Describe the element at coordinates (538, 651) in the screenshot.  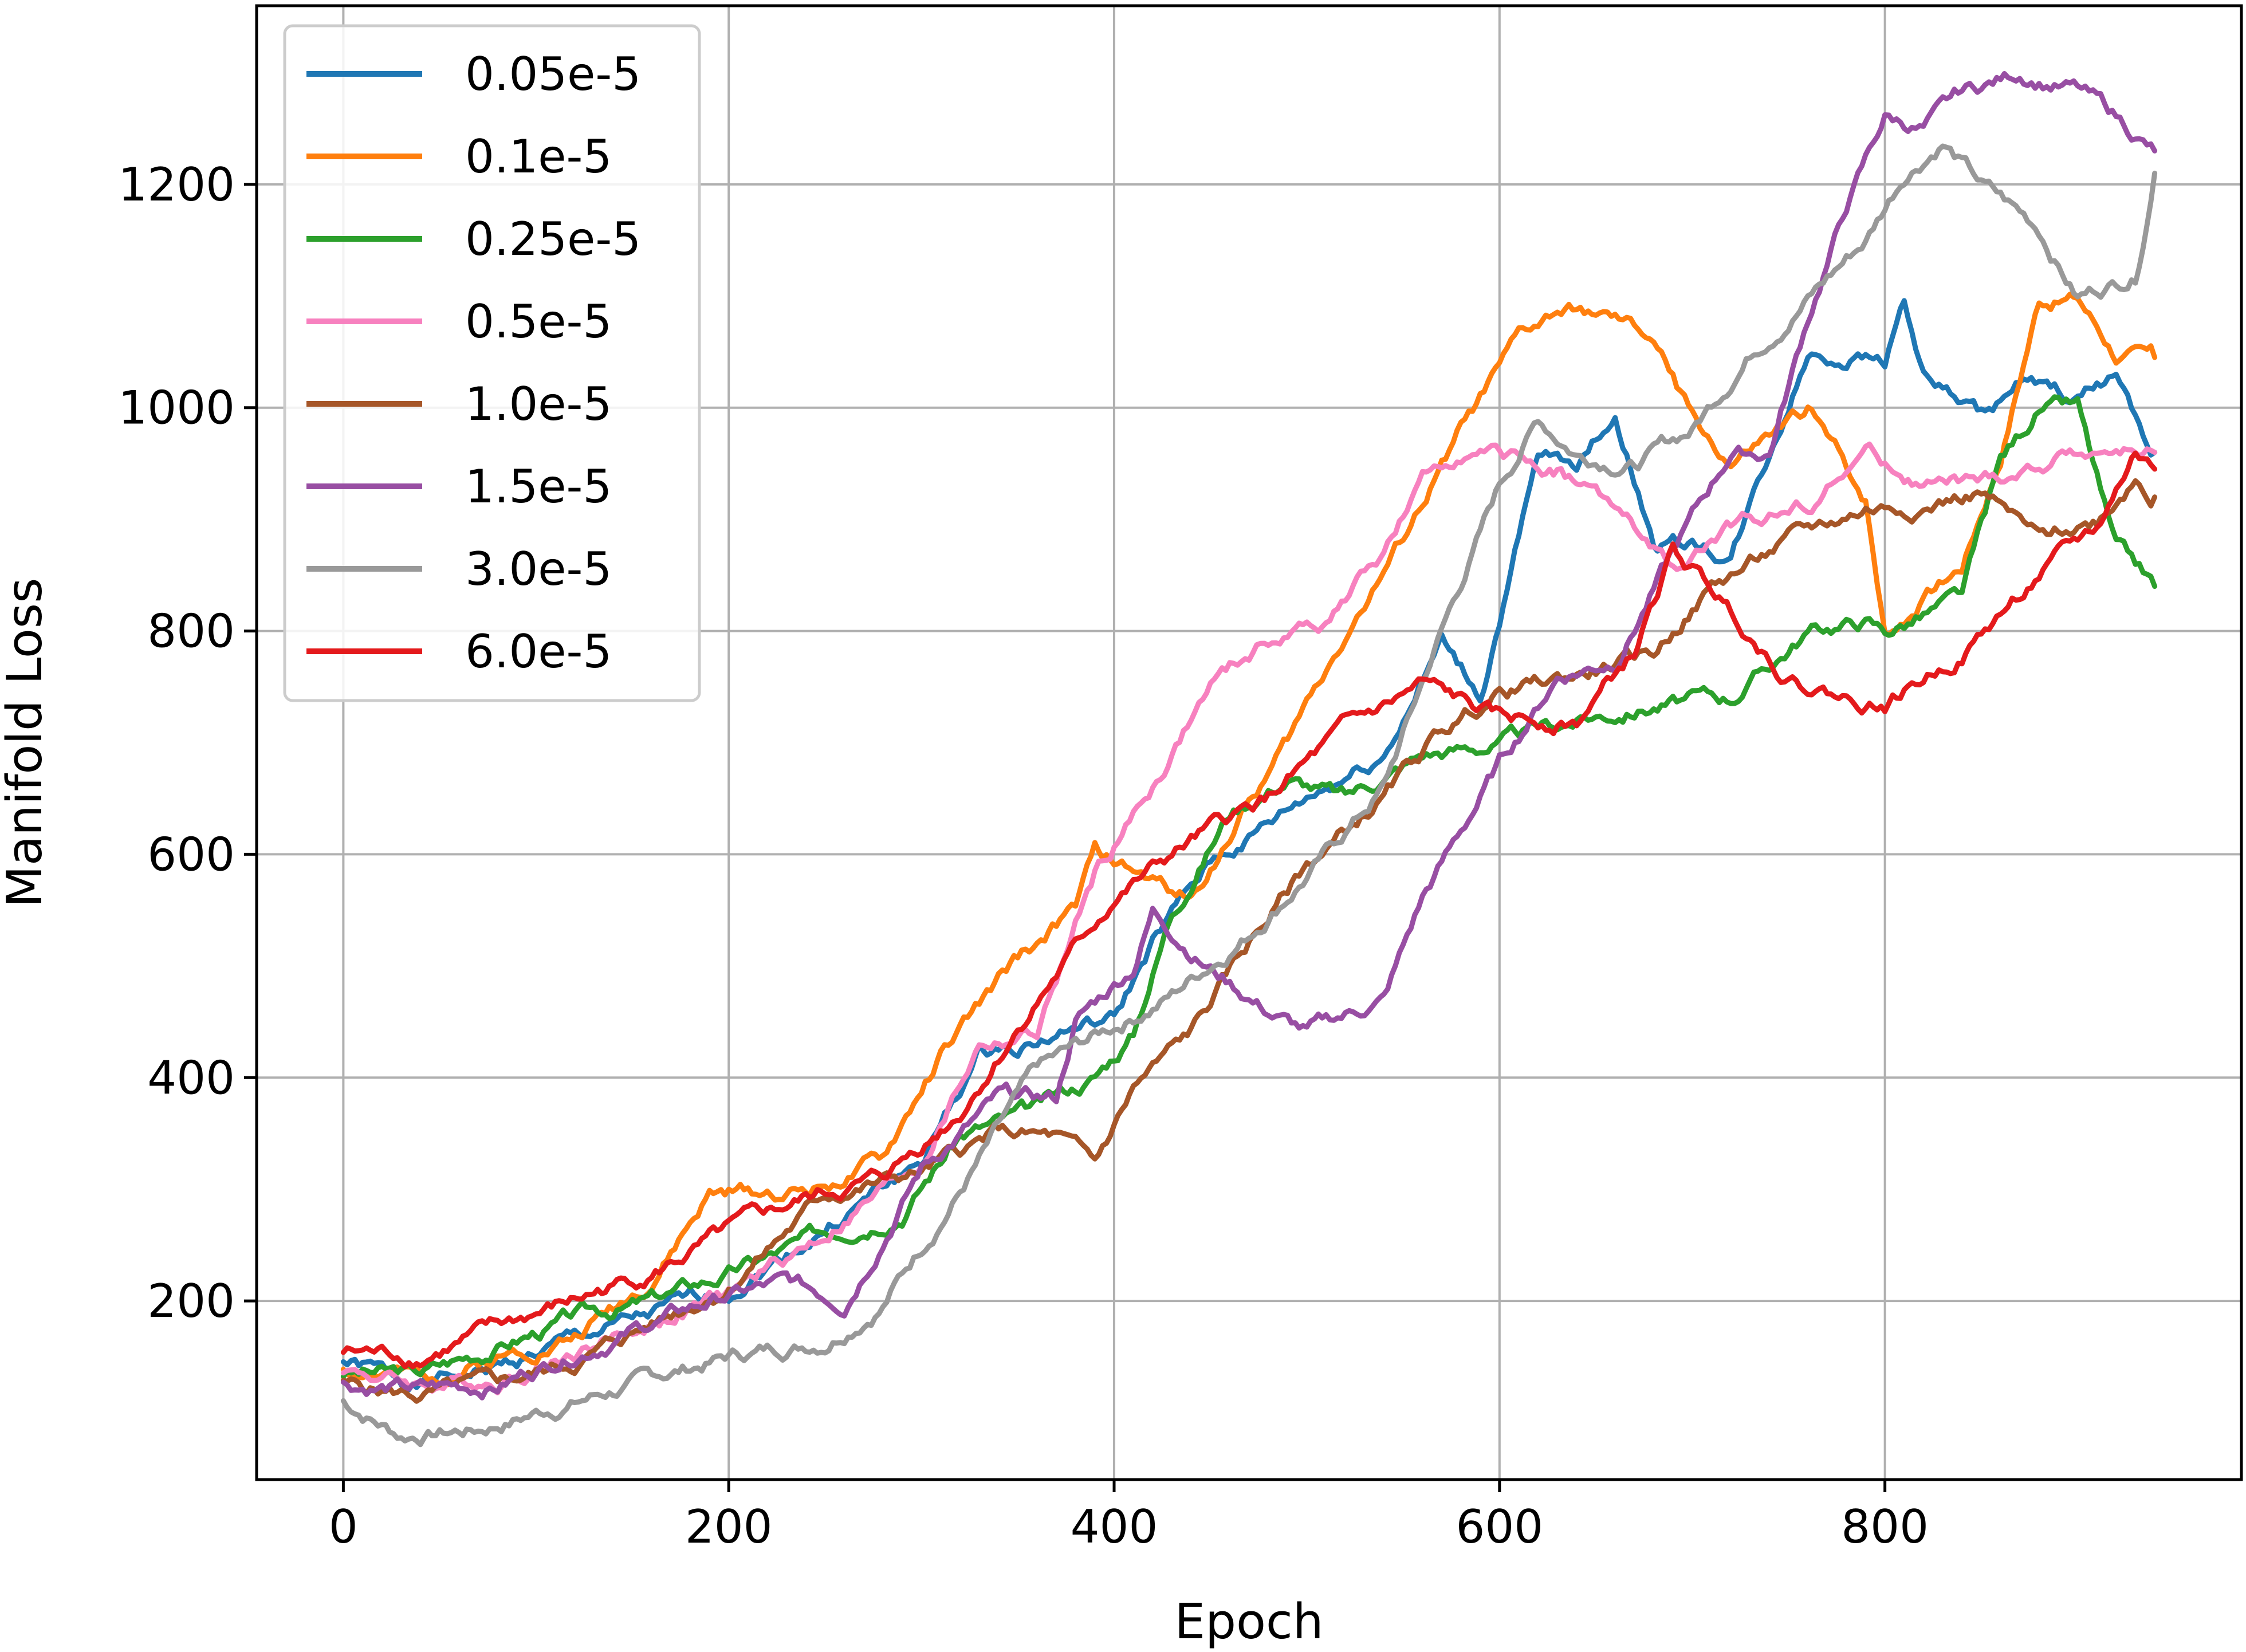
I see `legend-label: 6.0e-5` at that location.